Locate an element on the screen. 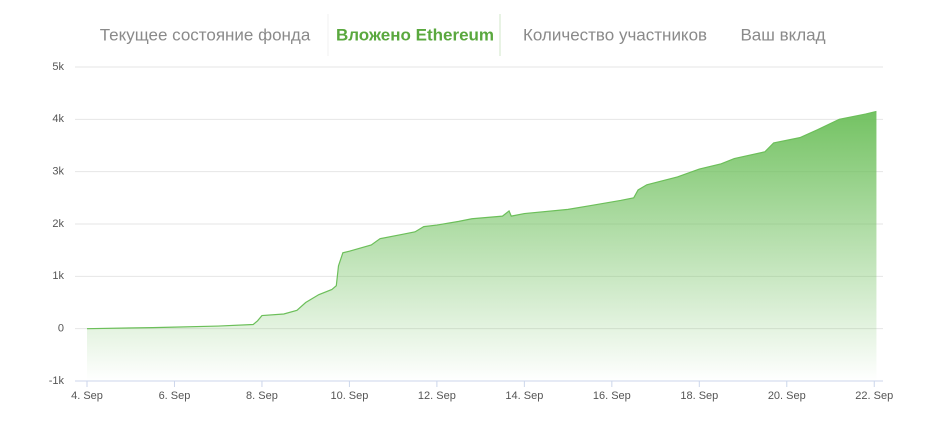  tab: Текущее состояние фонда is located at coordinates (205, 34).